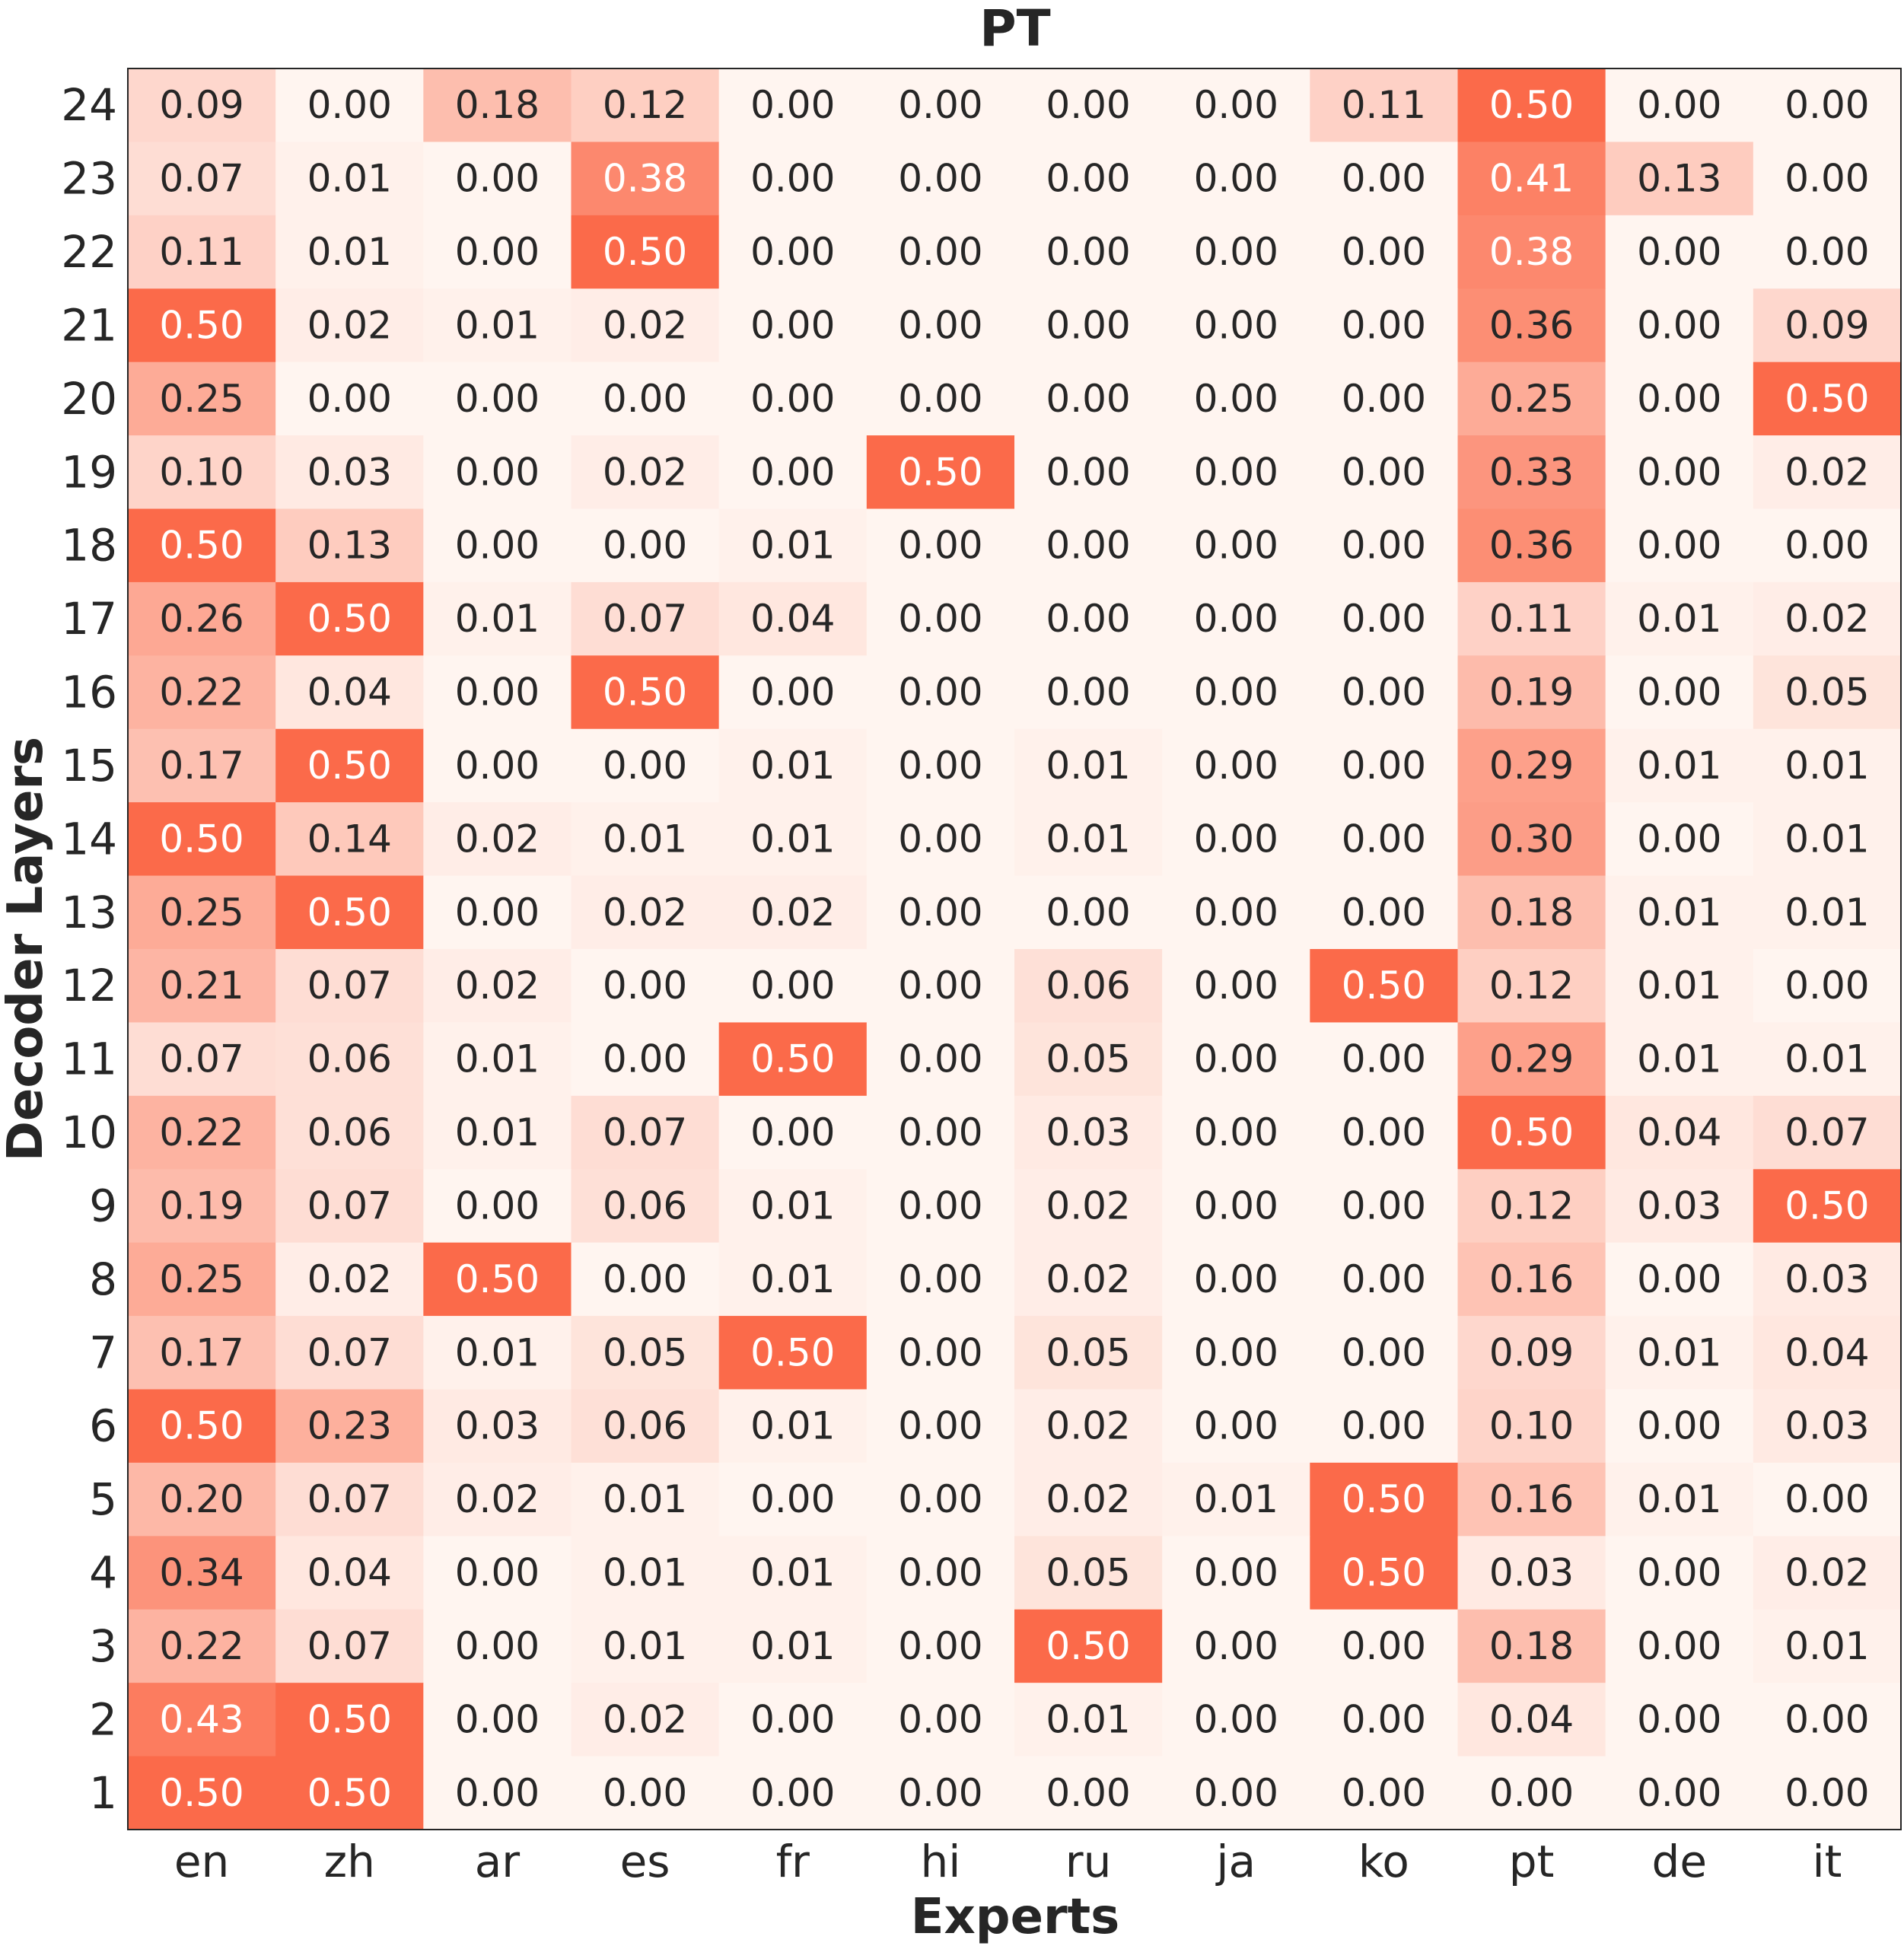 This screenshot has width=1904, height=1946. What do you see at coordinates (202, 987) in the screenshot?
I see `heatmap-cell-12-en` at bounding box center [202, 987].